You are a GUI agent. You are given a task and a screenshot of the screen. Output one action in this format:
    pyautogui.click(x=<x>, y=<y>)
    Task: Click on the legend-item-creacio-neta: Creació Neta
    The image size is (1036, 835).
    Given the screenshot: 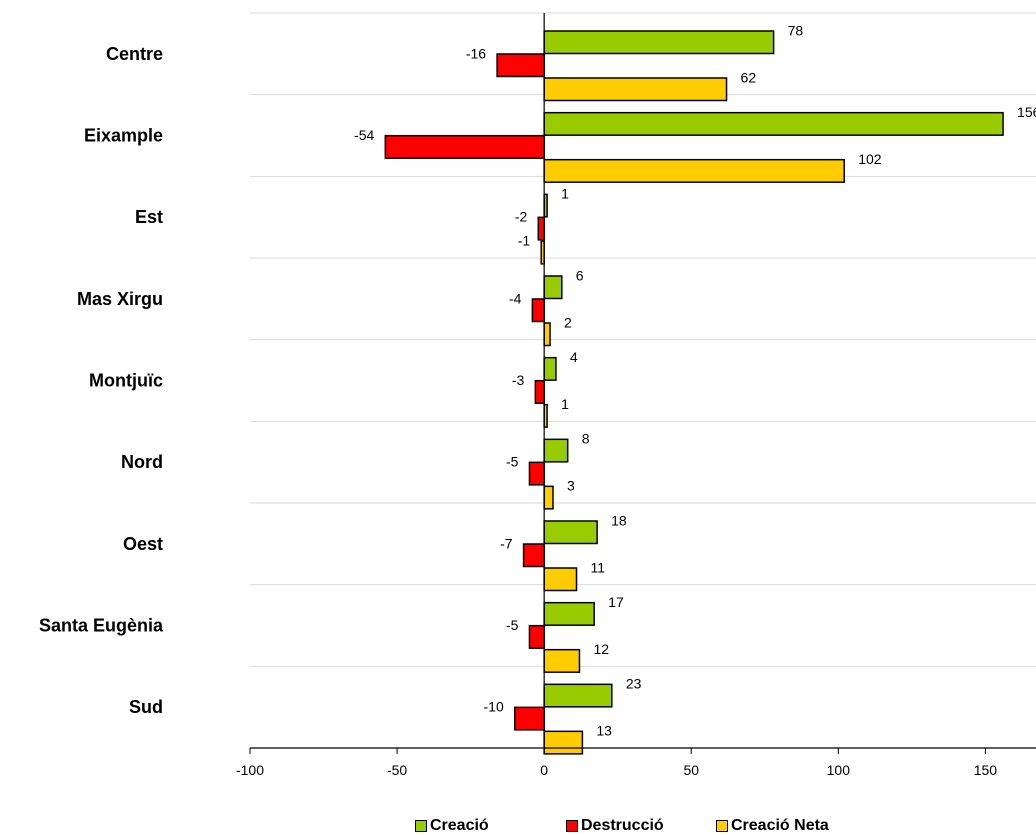 What is the action you would take?
    pyautogui.click(x=772, y=826)
    